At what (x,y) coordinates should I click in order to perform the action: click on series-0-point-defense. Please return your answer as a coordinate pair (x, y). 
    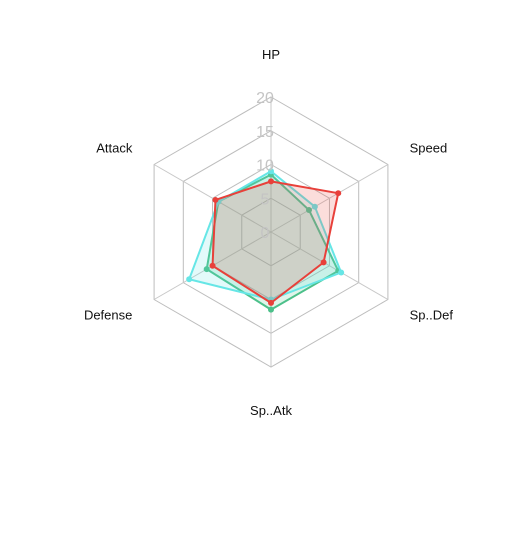
    Looking at the image, I should click on (206, 269).